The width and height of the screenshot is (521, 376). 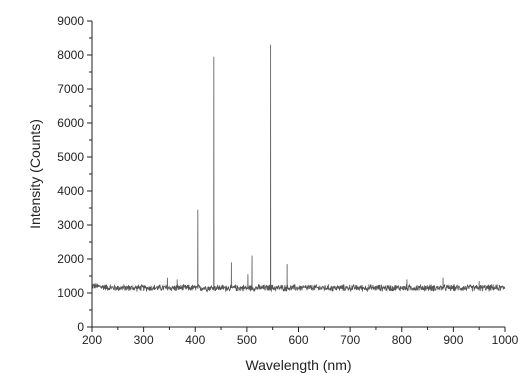 What do you see at coordinates (247, 340) in the screenshot?
I see `x-tick-label: 500` at bounding box center [247, 340].